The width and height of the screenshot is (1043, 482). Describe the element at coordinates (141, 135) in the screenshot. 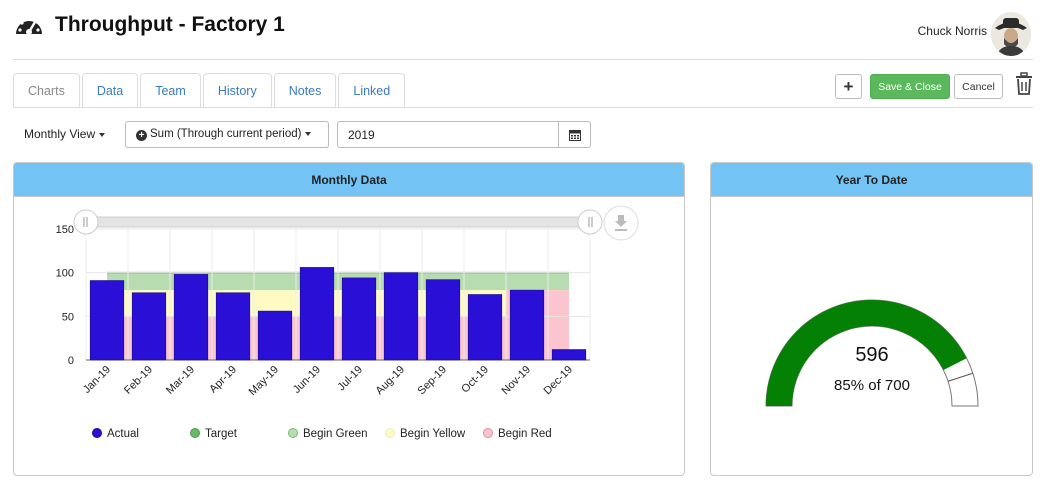

I see `plus-circle-icon: +` at that location.